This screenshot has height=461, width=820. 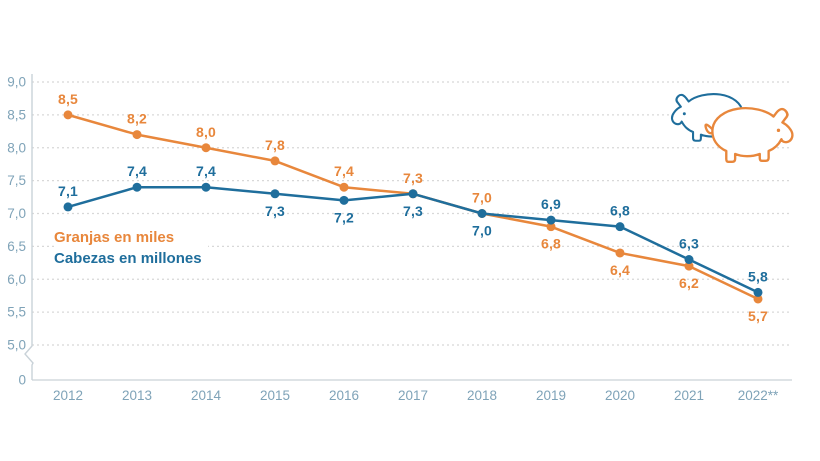 What do you see at coordinates (206, 132) in the screenshot?
I see `data-point-label: 8,0` at bounding box center [206, 132].